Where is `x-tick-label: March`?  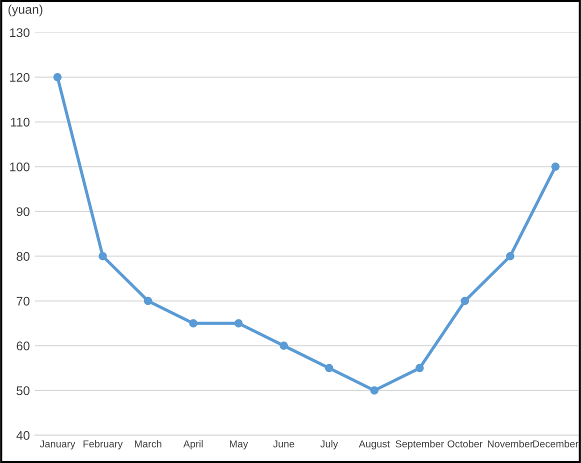
x-tick-label: March is located at coordinates (148, 444).